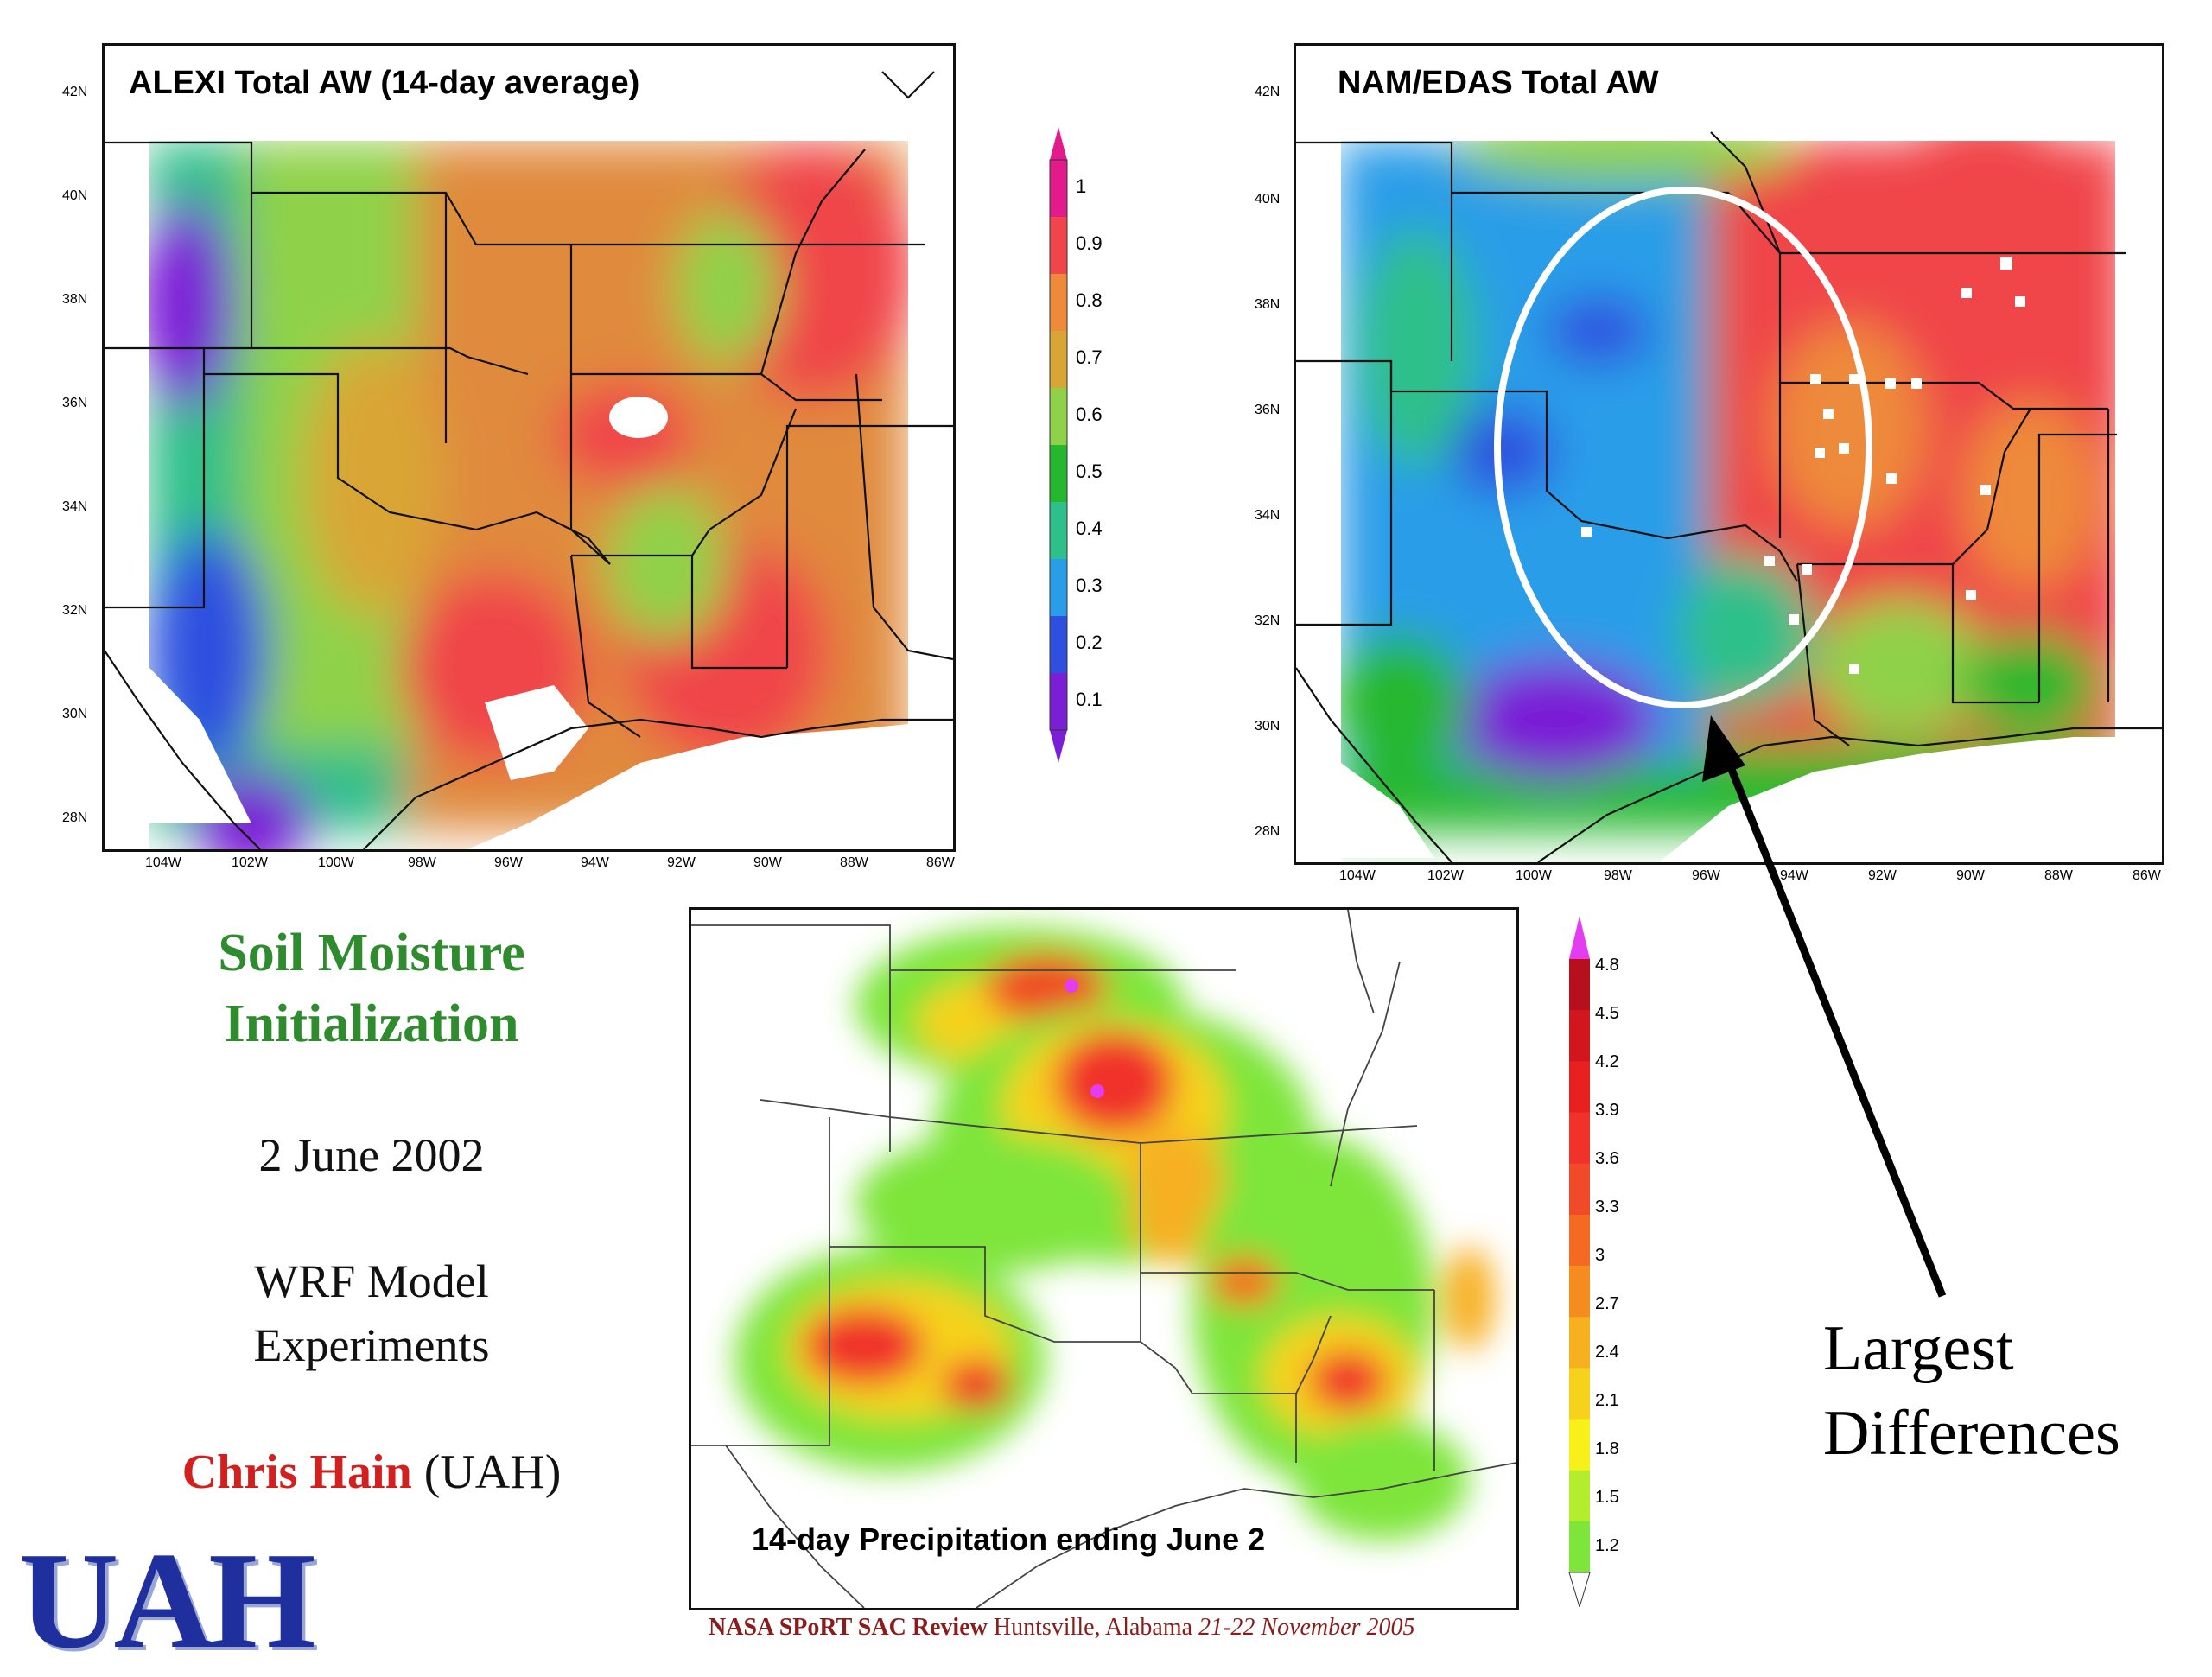 The width and height of the screenshot is (2212, 1677). Describe the element at coordinates (1009, 1539) in the screenshot. I see `precip-map-title: 14-day Precipitation ending June 2` at that location.